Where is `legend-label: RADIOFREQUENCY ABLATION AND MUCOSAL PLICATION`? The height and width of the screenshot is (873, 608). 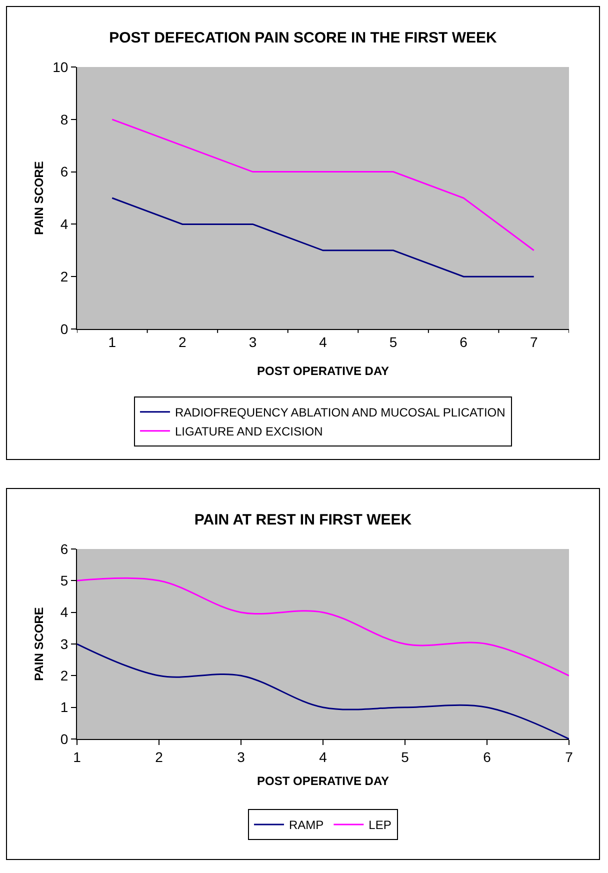
legend-label: RADIOFREQUENCY ABLATION AND MUCOSAL PLICATION is located at coordinates (340, 413).